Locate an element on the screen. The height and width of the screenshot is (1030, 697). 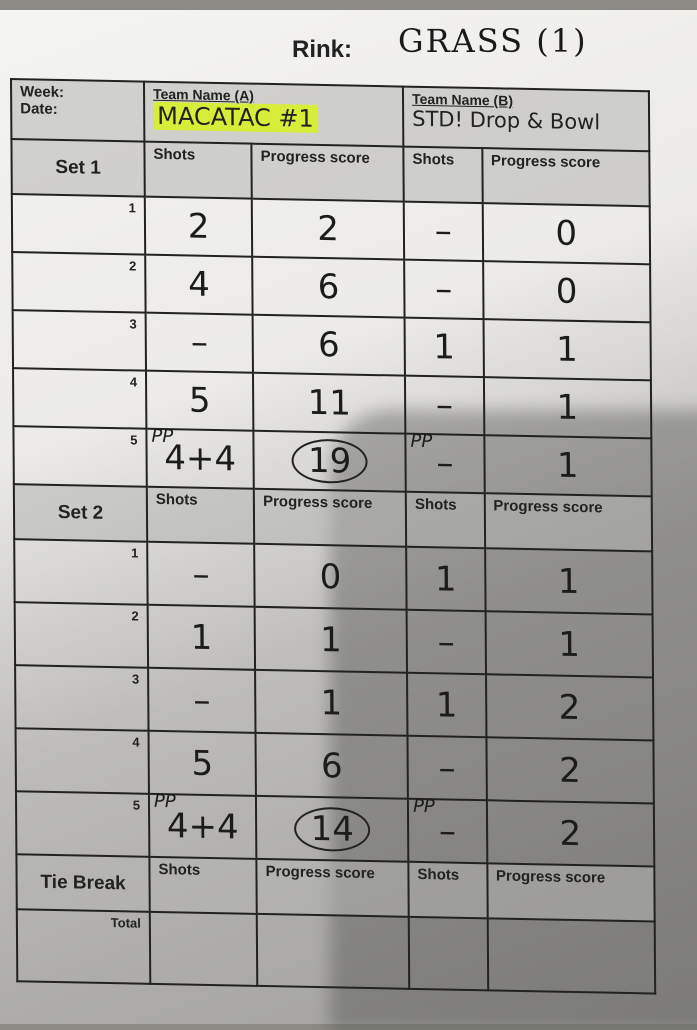
end-number: 3 is located at coordinates (79, 340).